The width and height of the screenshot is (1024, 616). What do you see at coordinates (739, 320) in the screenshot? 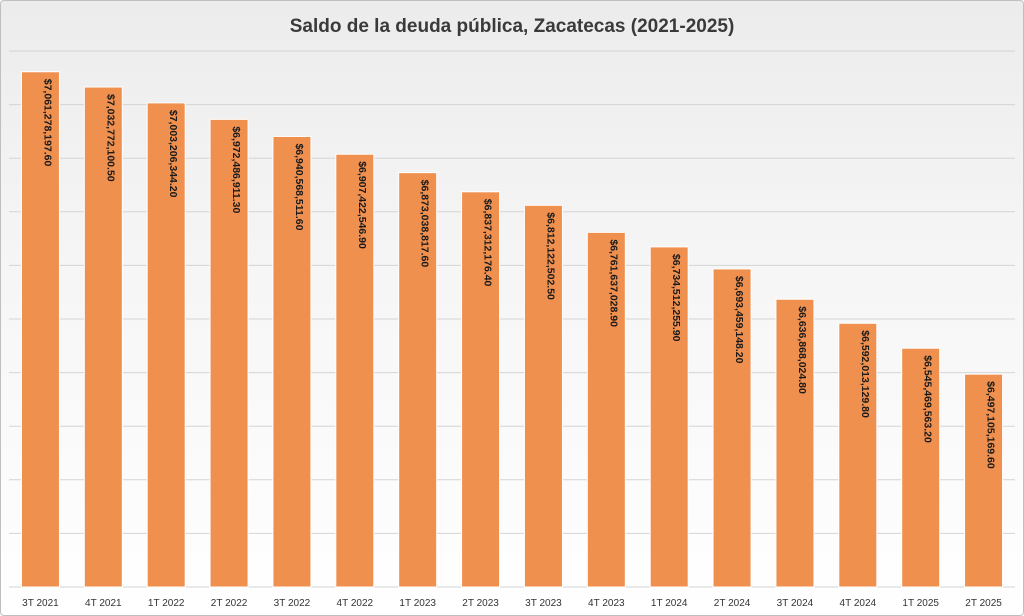
I see `data-label: $6,693,459,148.20` at bounding box center [739, 320].